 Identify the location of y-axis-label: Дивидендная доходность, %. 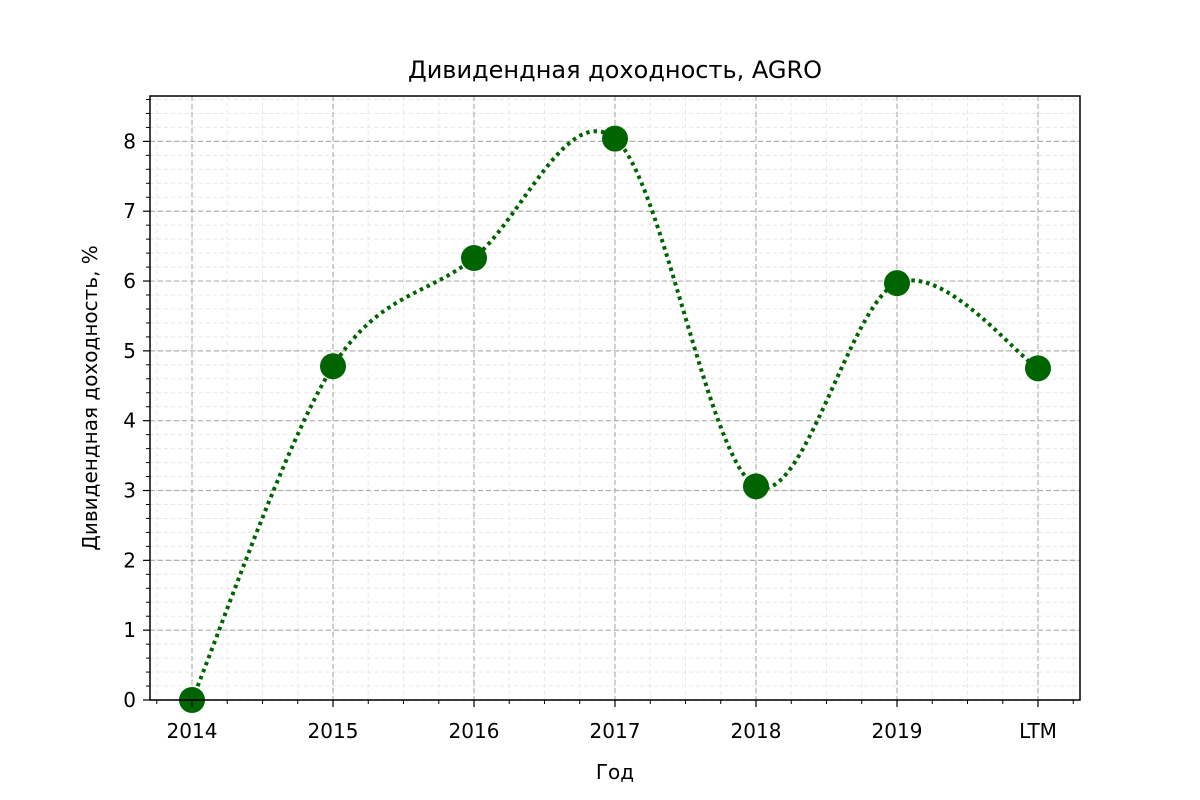
(90, 398).